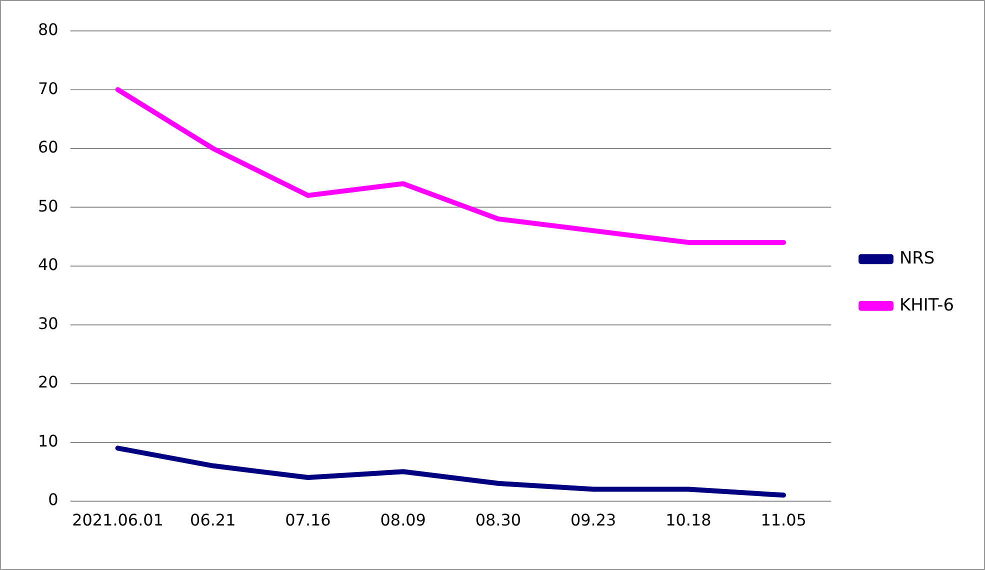 The height and width of the screenshot is (570, 985). Describe the element at coordinates (48, 440) in the screenshot. I see `y-tick-label: 10` at that location.